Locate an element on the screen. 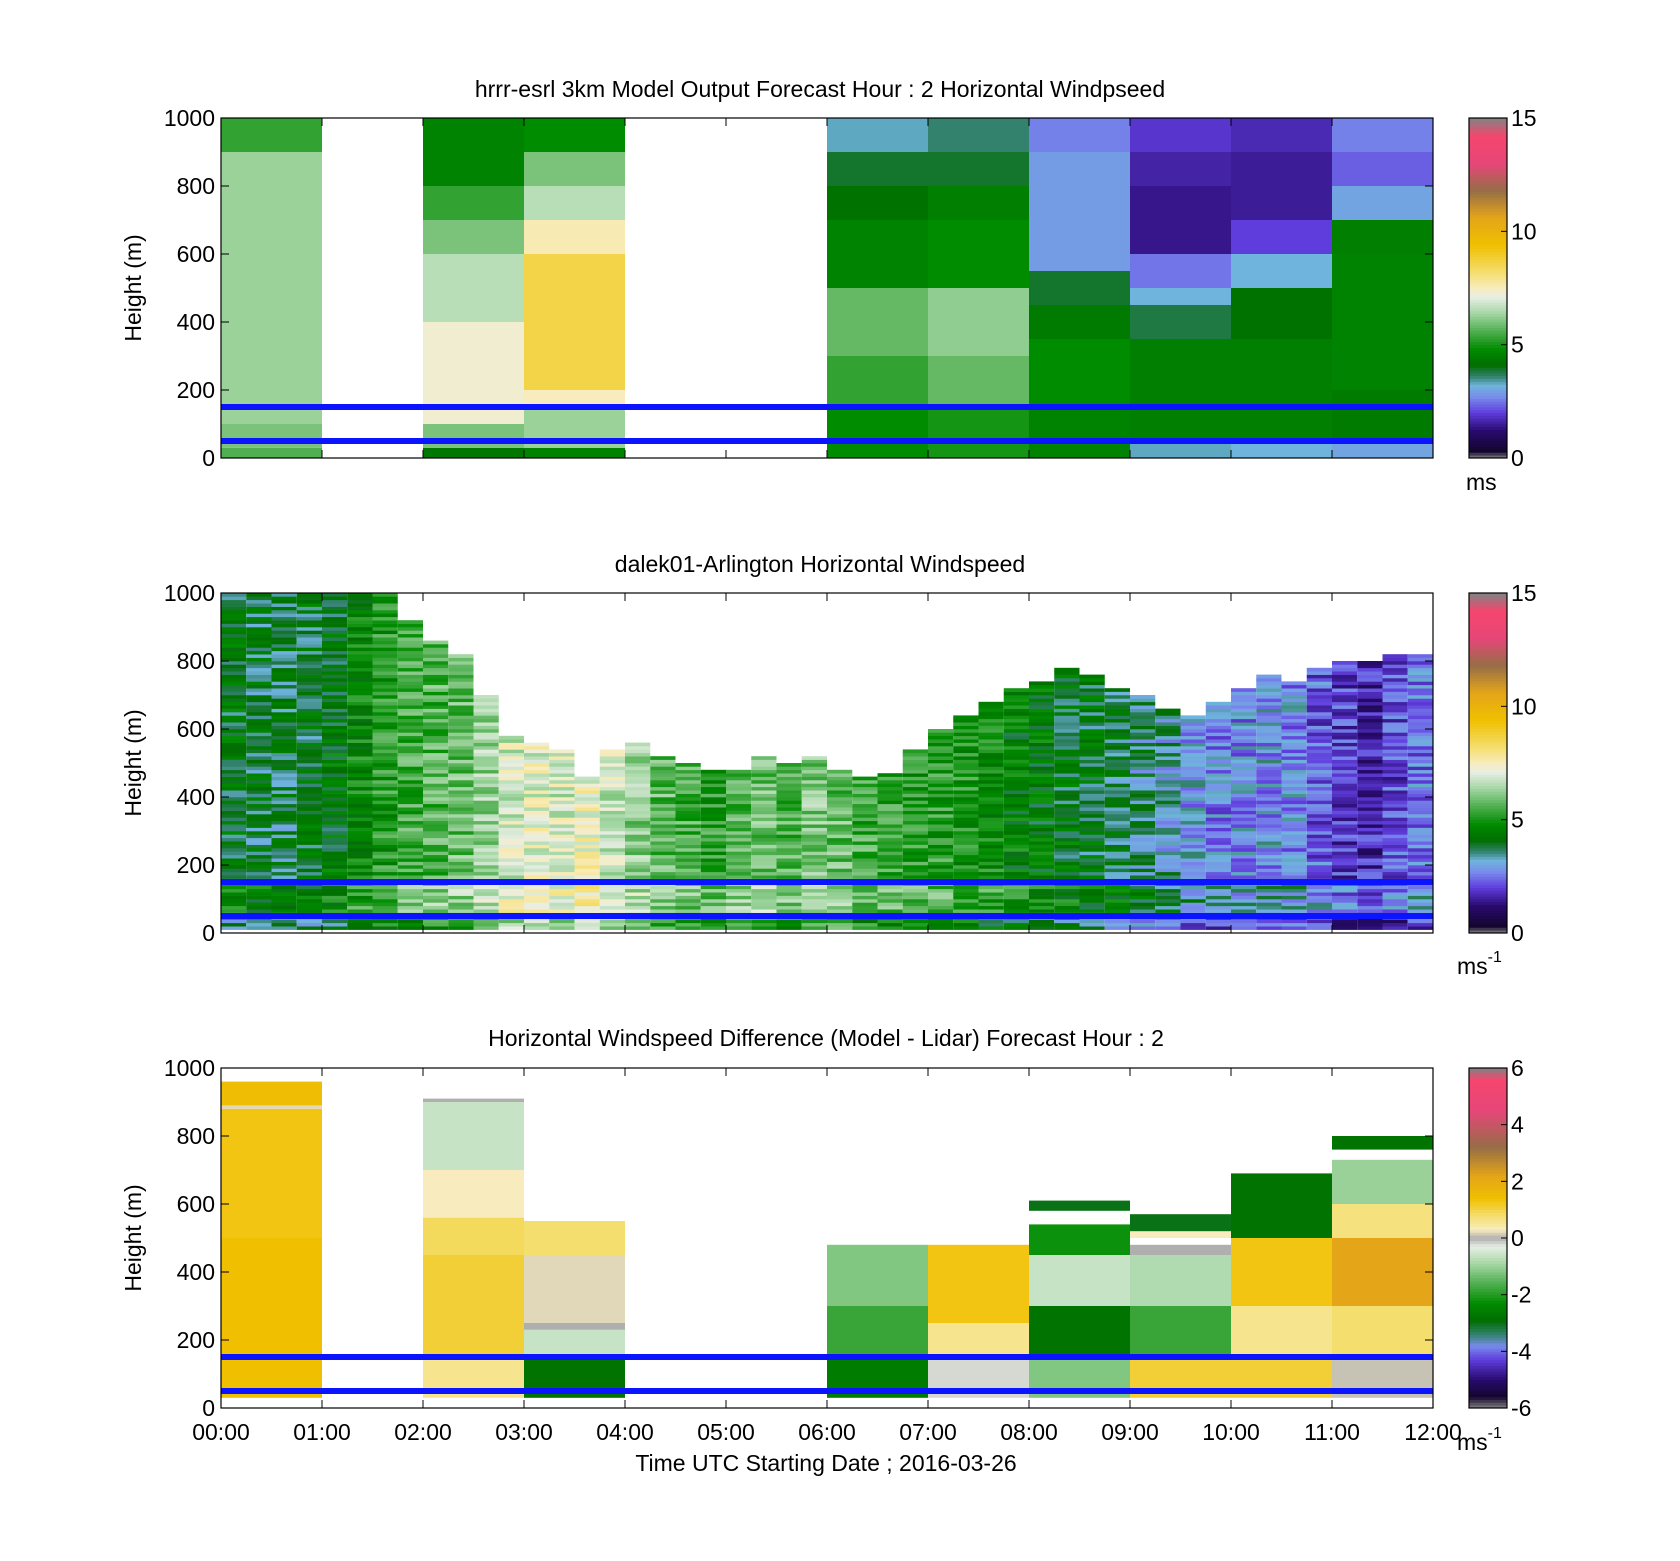 The width and height of the screenshot is (1680, 1561). colorbar-label: ms is located at coordinates (1481, 482).